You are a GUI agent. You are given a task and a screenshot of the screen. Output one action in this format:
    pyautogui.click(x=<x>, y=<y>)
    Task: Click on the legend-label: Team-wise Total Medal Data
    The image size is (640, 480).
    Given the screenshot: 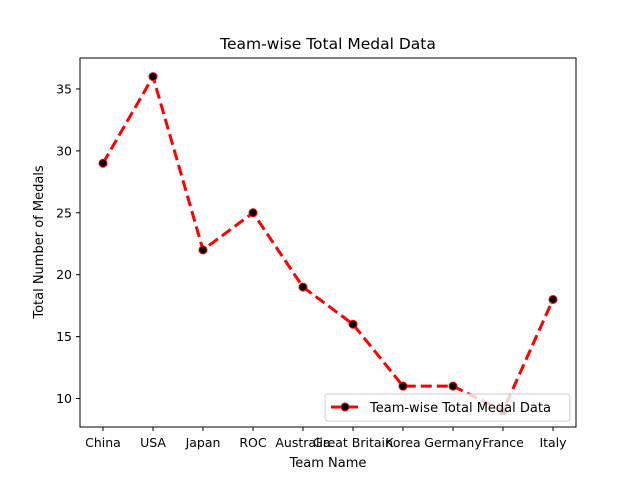 What is the action you would take?
    pyautogui.click(x=460, y=408)
    